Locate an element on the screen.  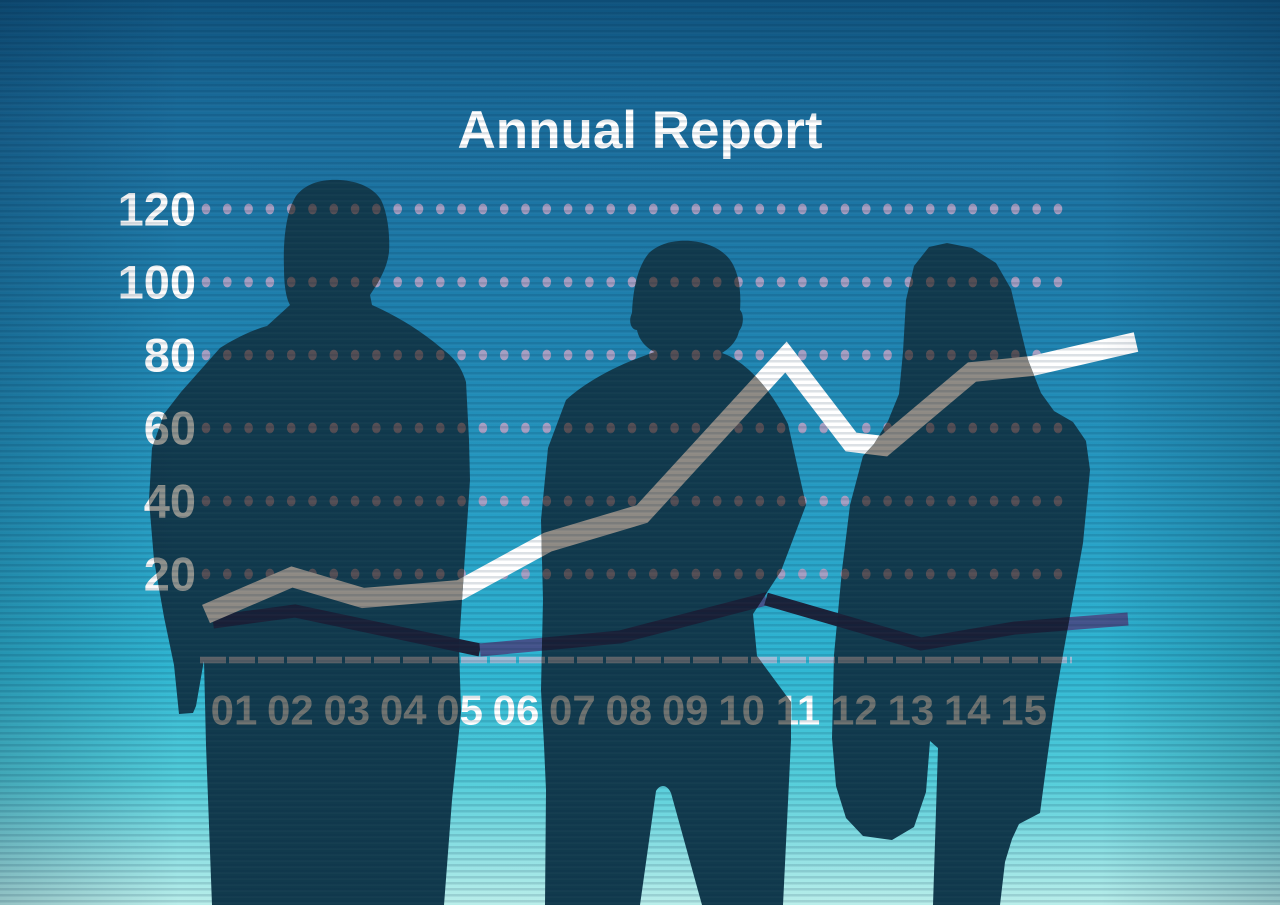
x-axis-label: 15 is located at coordinates (1023, 710).